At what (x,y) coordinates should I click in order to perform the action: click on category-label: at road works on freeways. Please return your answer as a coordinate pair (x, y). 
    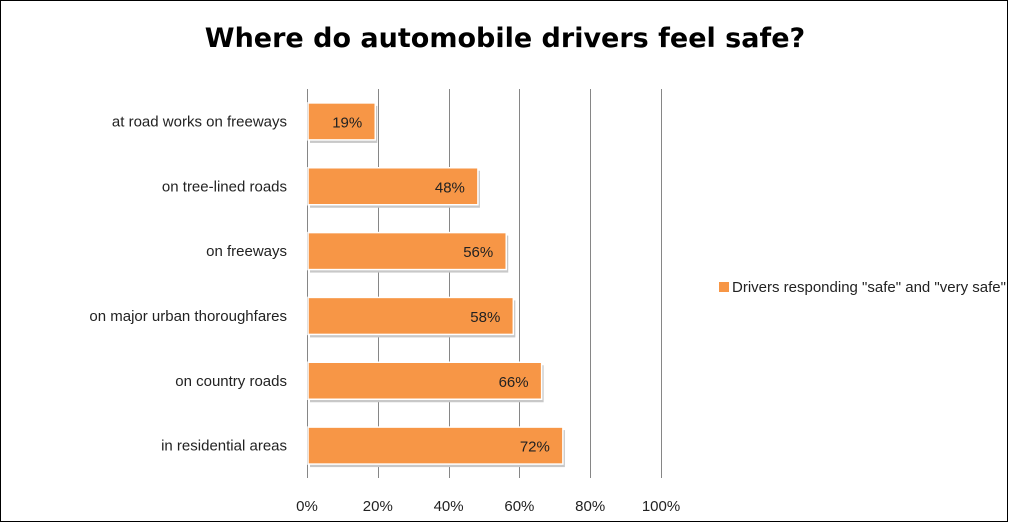
    Looking at the image, I should click on (199, 121).